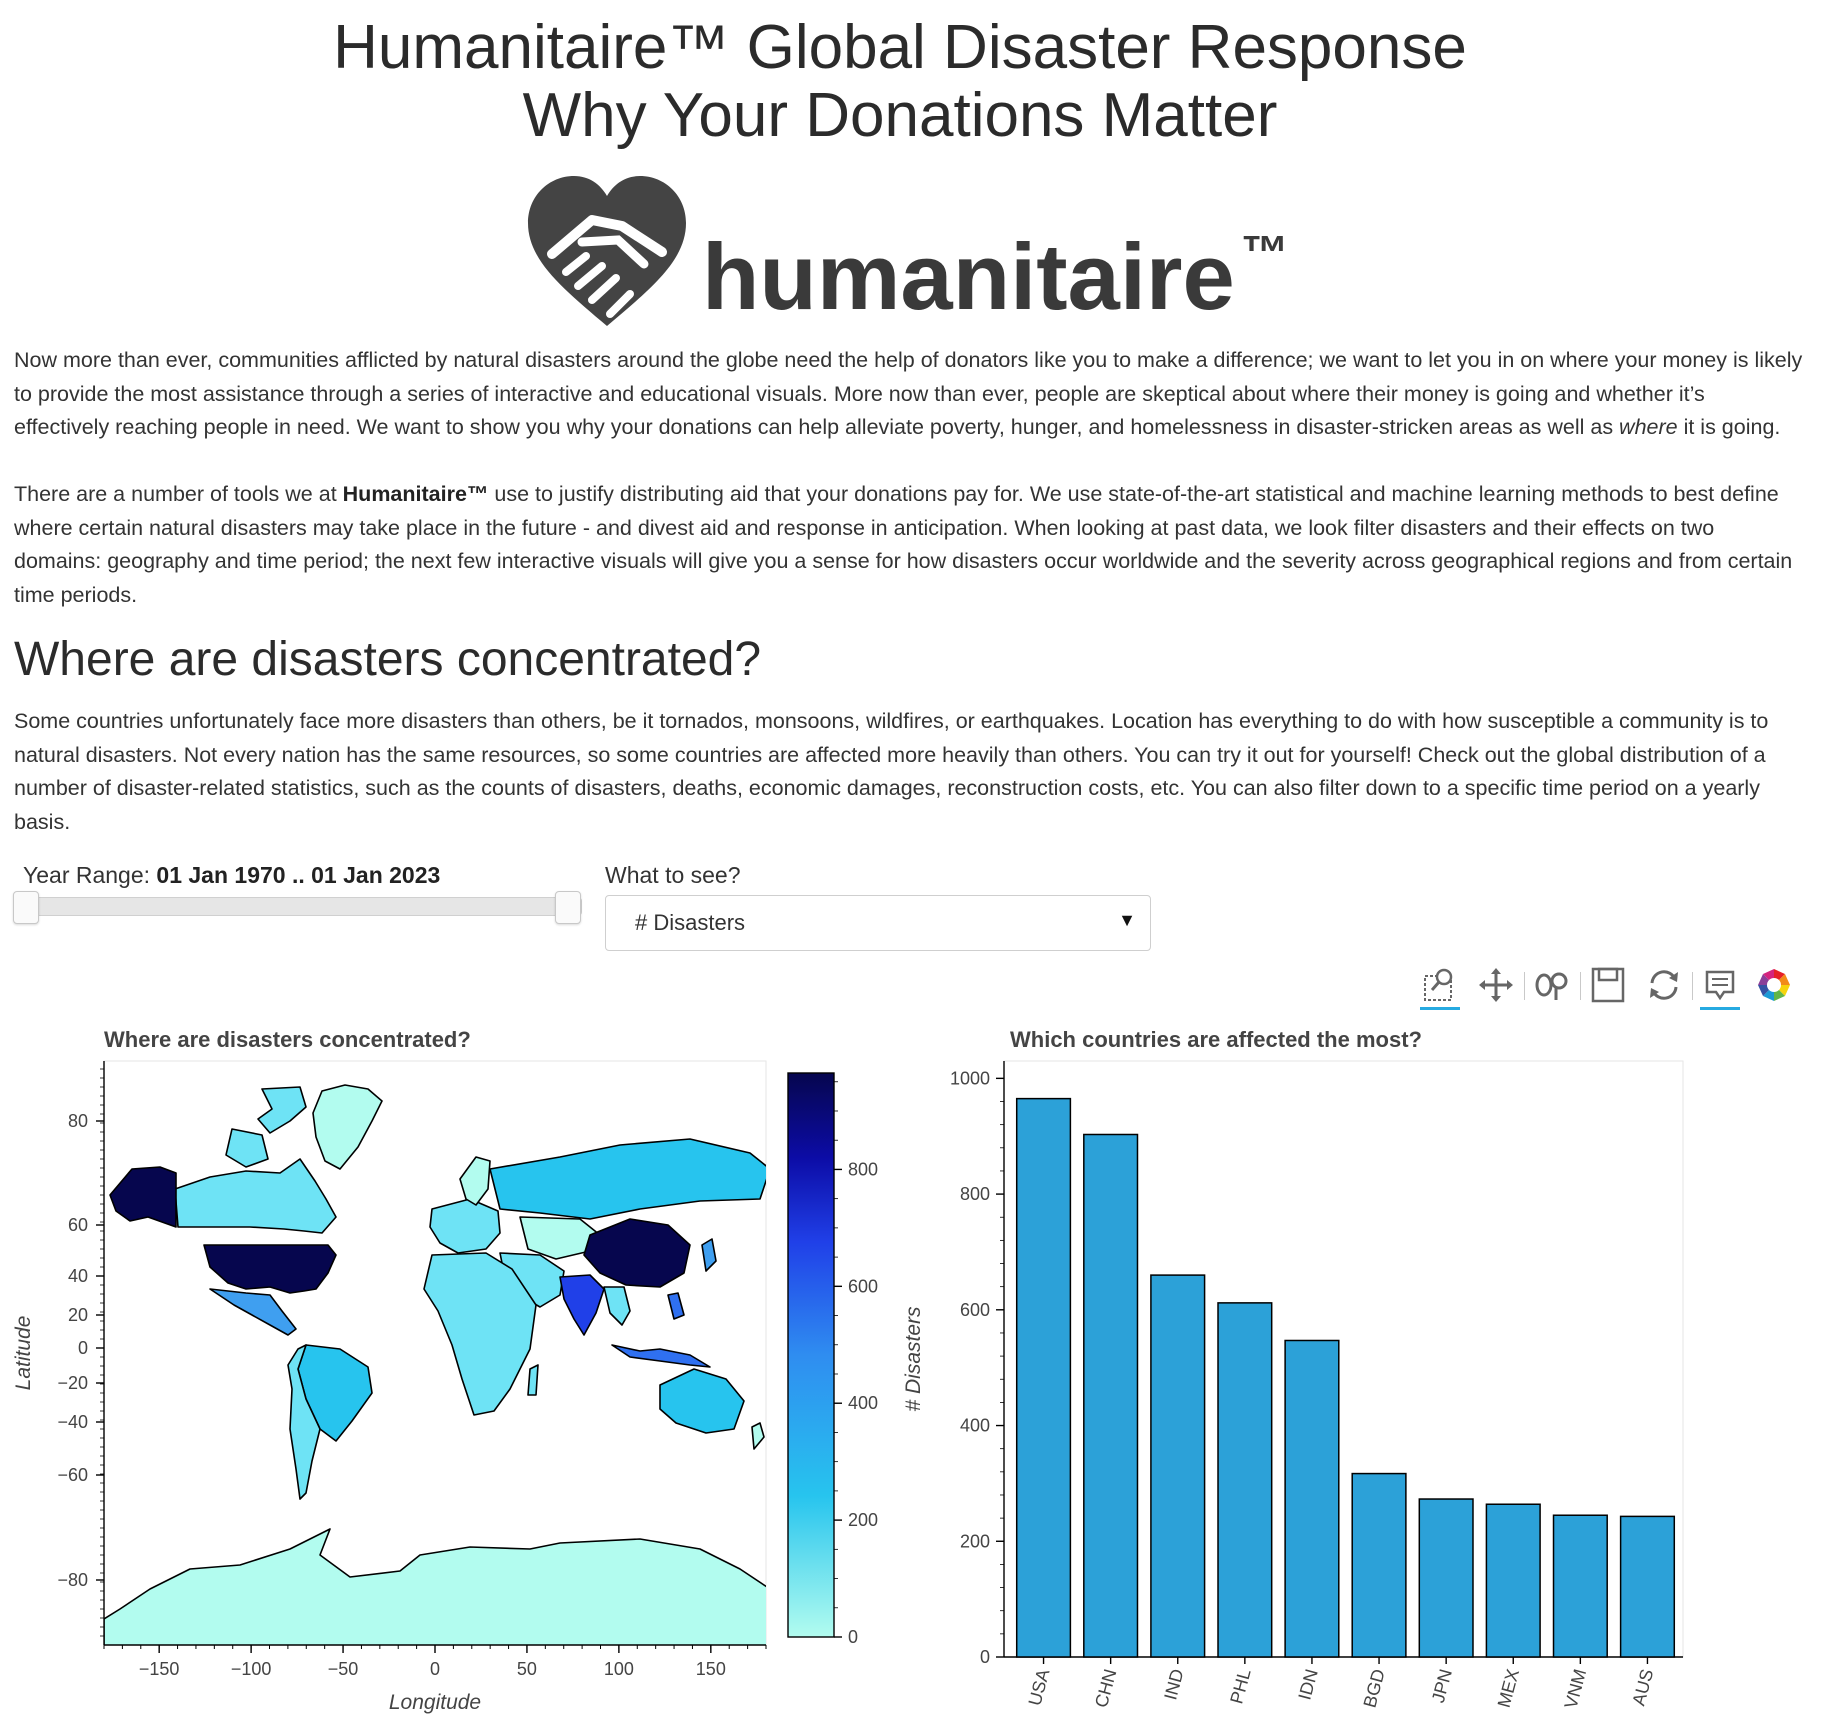 The width and height of the screenshot is (1831, 1719). Describe the element at coordinates (711, 1669) in the screenshot. I see `map-x-tick-label: 150` at that location.